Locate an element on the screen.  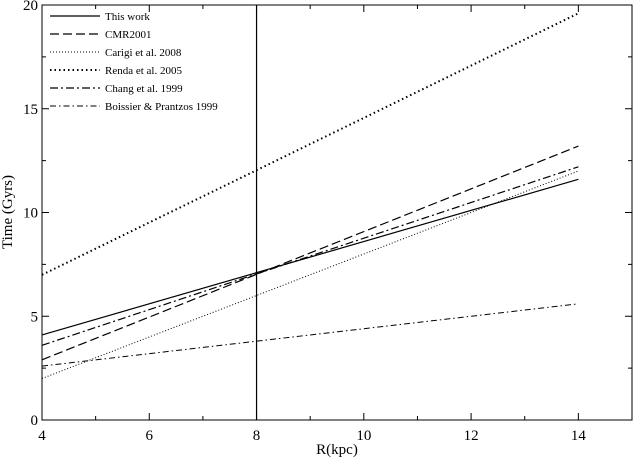
legend-label-2: Carigi et al. 2008 is located at coordinates (143, 53).